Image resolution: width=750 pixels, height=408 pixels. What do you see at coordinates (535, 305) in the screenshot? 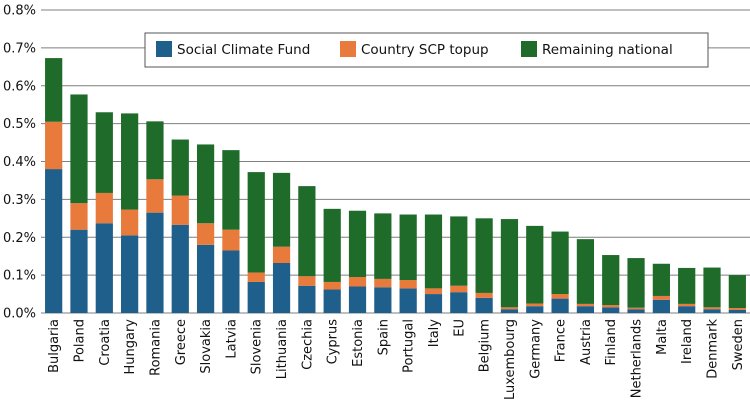
I see `bar-germany-country-scp-topup` at bounding box center [535, 305].